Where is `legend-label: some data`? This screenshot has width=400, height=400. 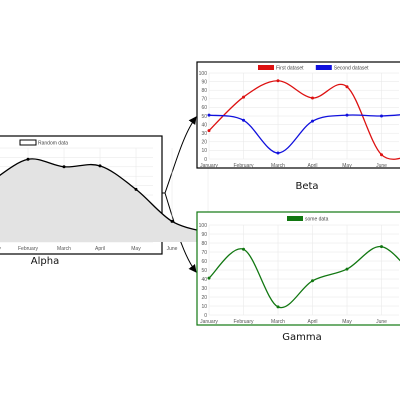
legend-label: some data is located at coordinates (317, 220).